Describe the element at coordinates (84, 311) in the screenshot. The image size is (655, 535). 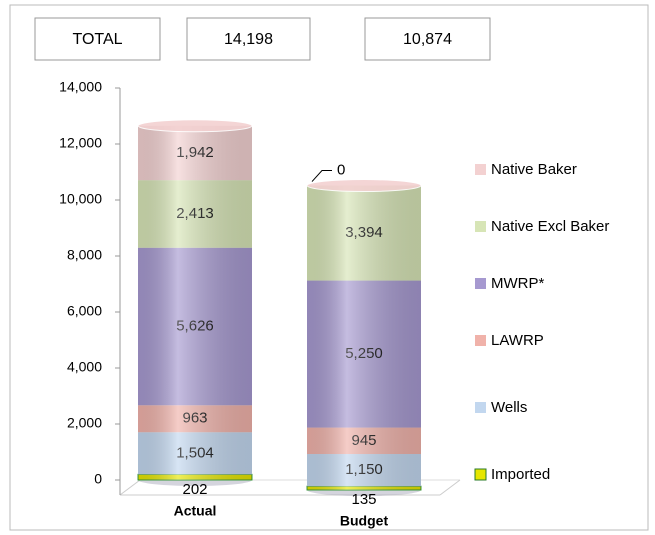
I see `y-tick-label: 6,000` at that location.